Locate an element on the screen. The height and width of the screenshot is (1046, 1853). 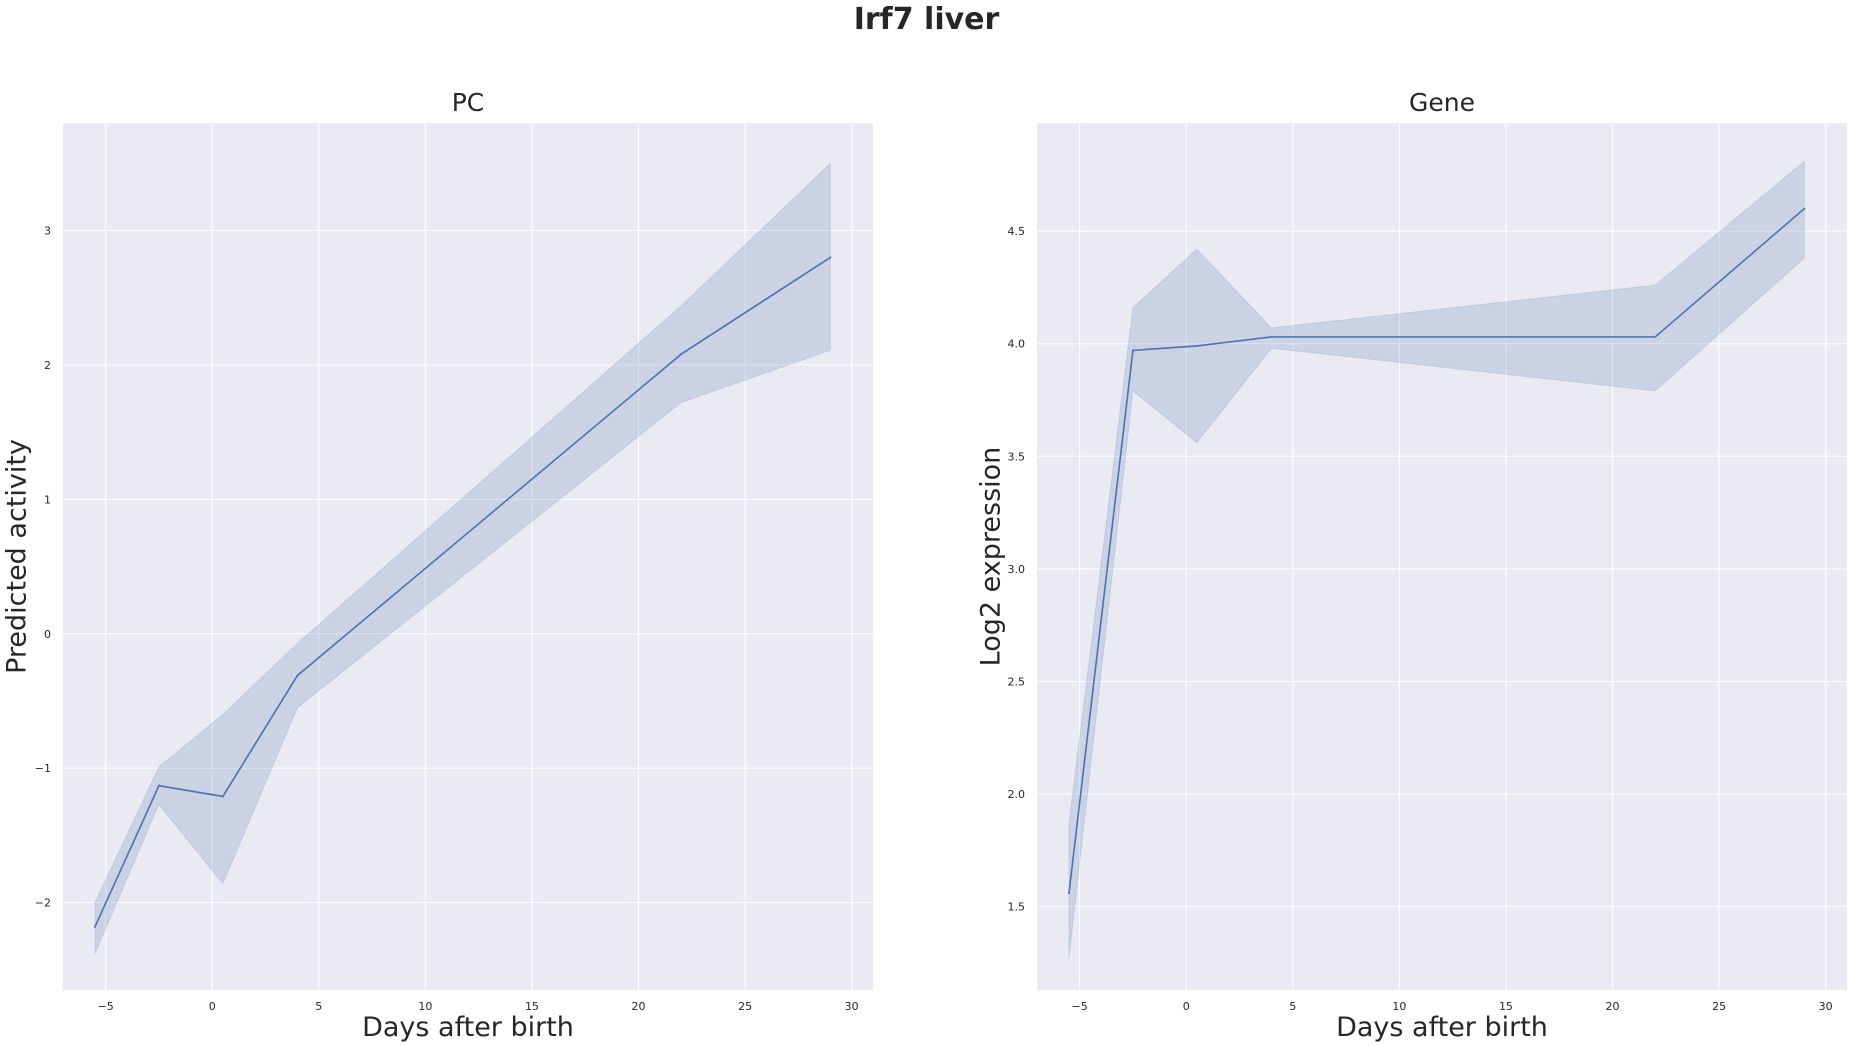
y-tick-label: 2.5 is located at coordinates (1017, 681).